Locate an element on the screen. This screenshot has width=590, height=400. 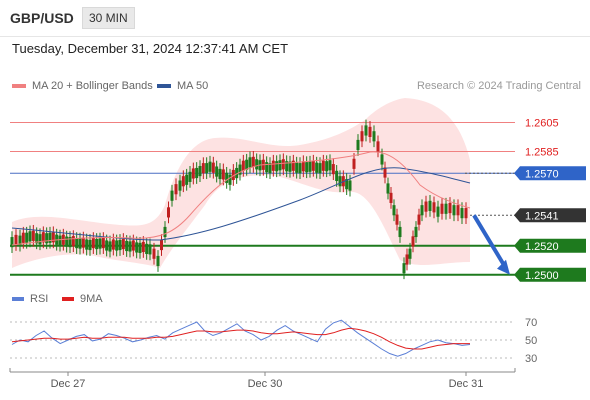
x-tick-label: Dec 31 is located at coordinates (466, 384).